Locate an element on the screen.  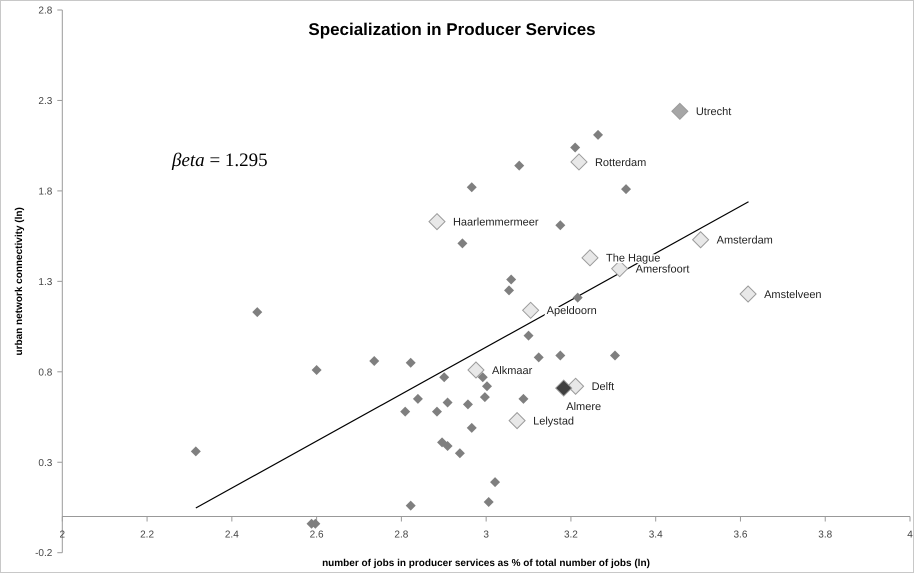
annotation: Utrecht is located at coordinates (714, 112).